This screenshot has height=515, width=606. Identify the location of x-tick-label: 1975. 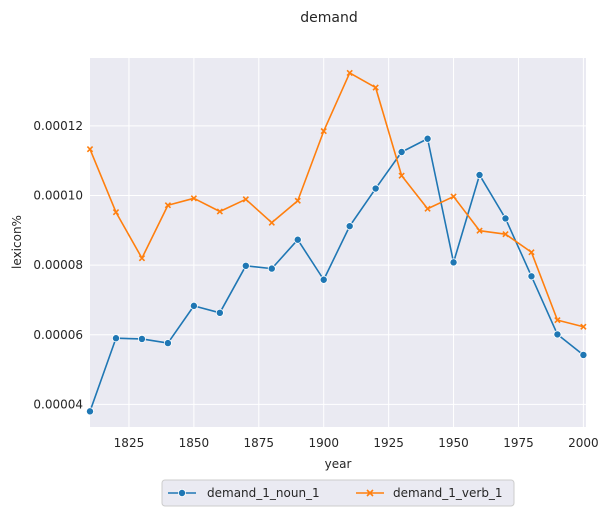
(518, 443).